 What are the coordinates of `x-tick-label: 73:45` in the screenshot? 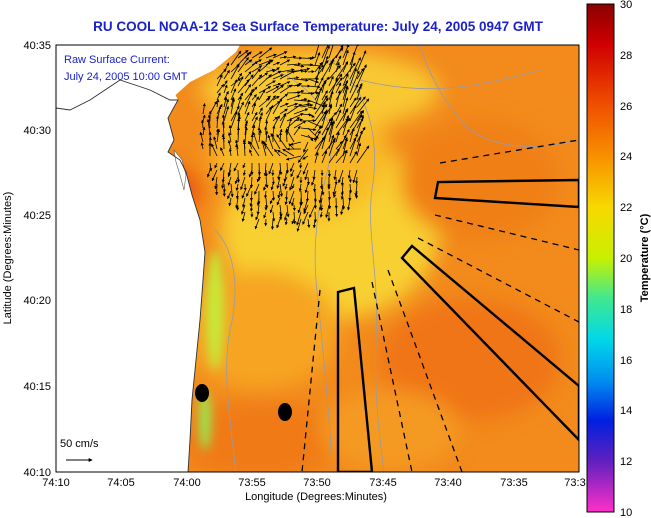 It's located at (383, 483).